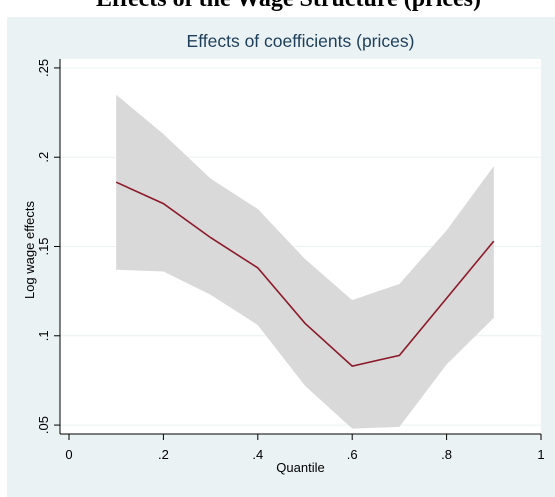 The image size is (555, 497). What do you see at coordinates (288, 6) in the screenshot?
I see `partial-header-text: Effects of the Wage Structure (prices)` at bounding box center [288, 6].